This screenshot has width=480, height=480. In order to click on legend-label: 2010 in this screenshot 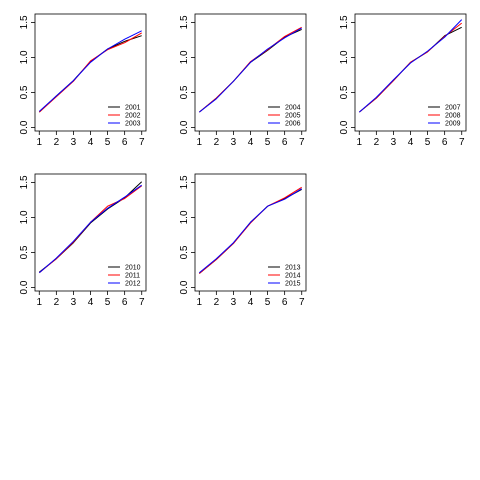, I will do `click(133, 268)`.